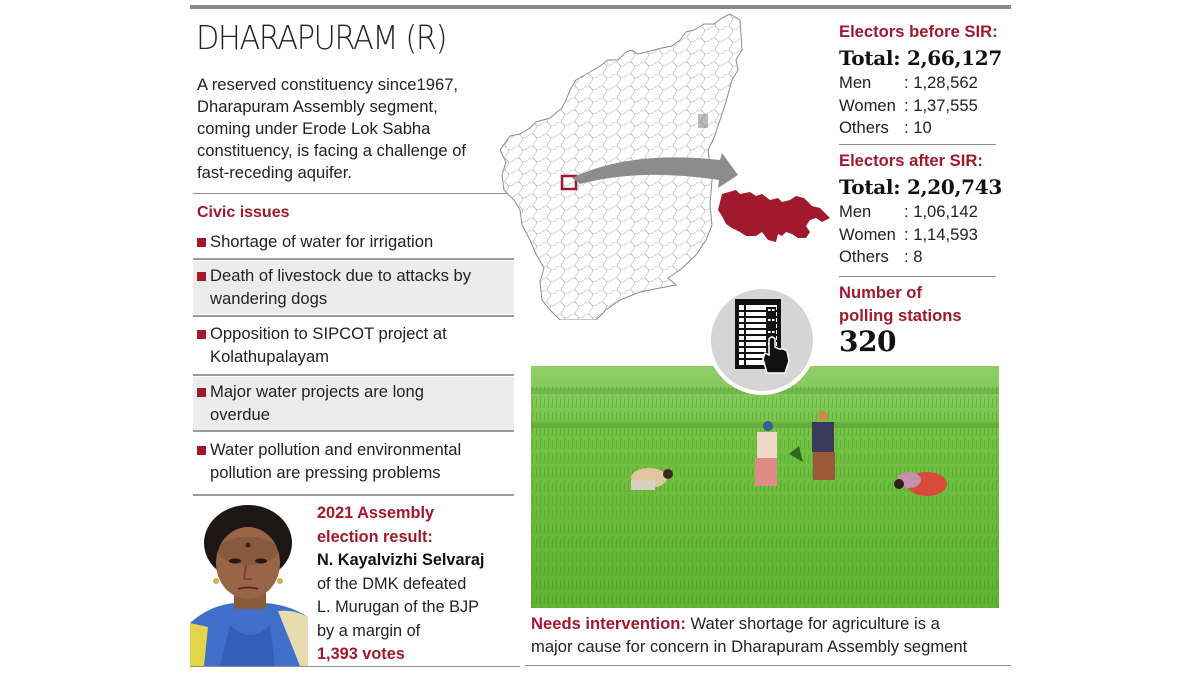  Describe the element at coordinates (328, 84) in the screenshot. I see `intro-line: A reserved constituency since1967,` at that location.